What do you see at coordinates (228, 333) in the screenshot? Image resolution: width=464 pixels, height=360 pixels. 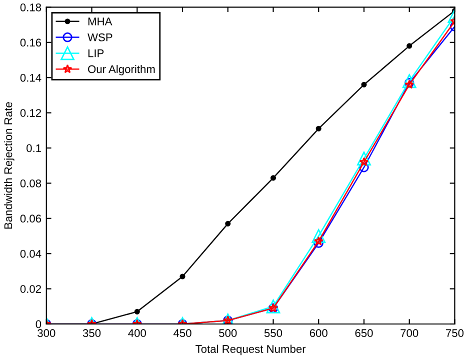 I see `x-tick-label: 500` at bounding box center [228, 333].